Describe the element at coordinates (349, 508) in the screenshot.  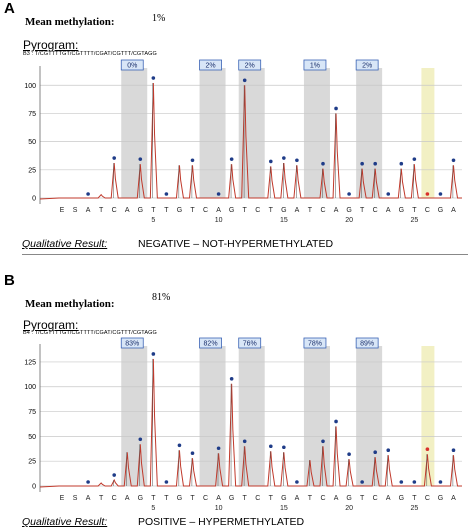
I see `x-tick-label: 20` at that location.